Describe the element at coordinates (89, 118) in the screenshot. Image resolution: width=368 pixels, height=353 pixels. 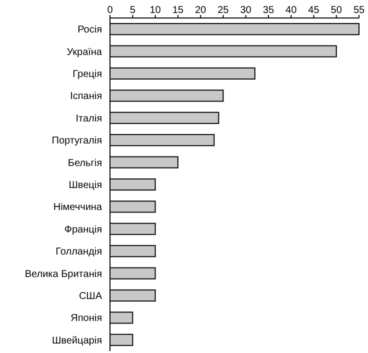
I see `y-tick-label: Італія` at that location.